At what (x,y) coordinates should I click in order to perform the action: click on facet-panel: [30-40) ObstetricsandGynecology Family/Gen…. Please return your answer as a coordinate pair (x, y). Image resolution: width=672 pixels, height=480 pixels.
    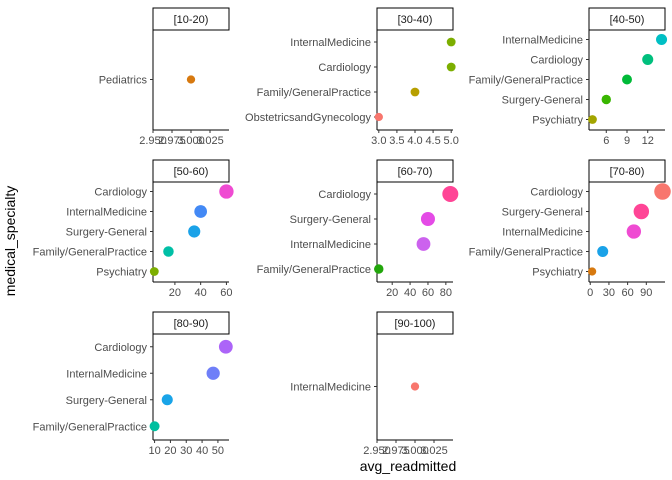
    Looking at the image, I should click on (352, 77).